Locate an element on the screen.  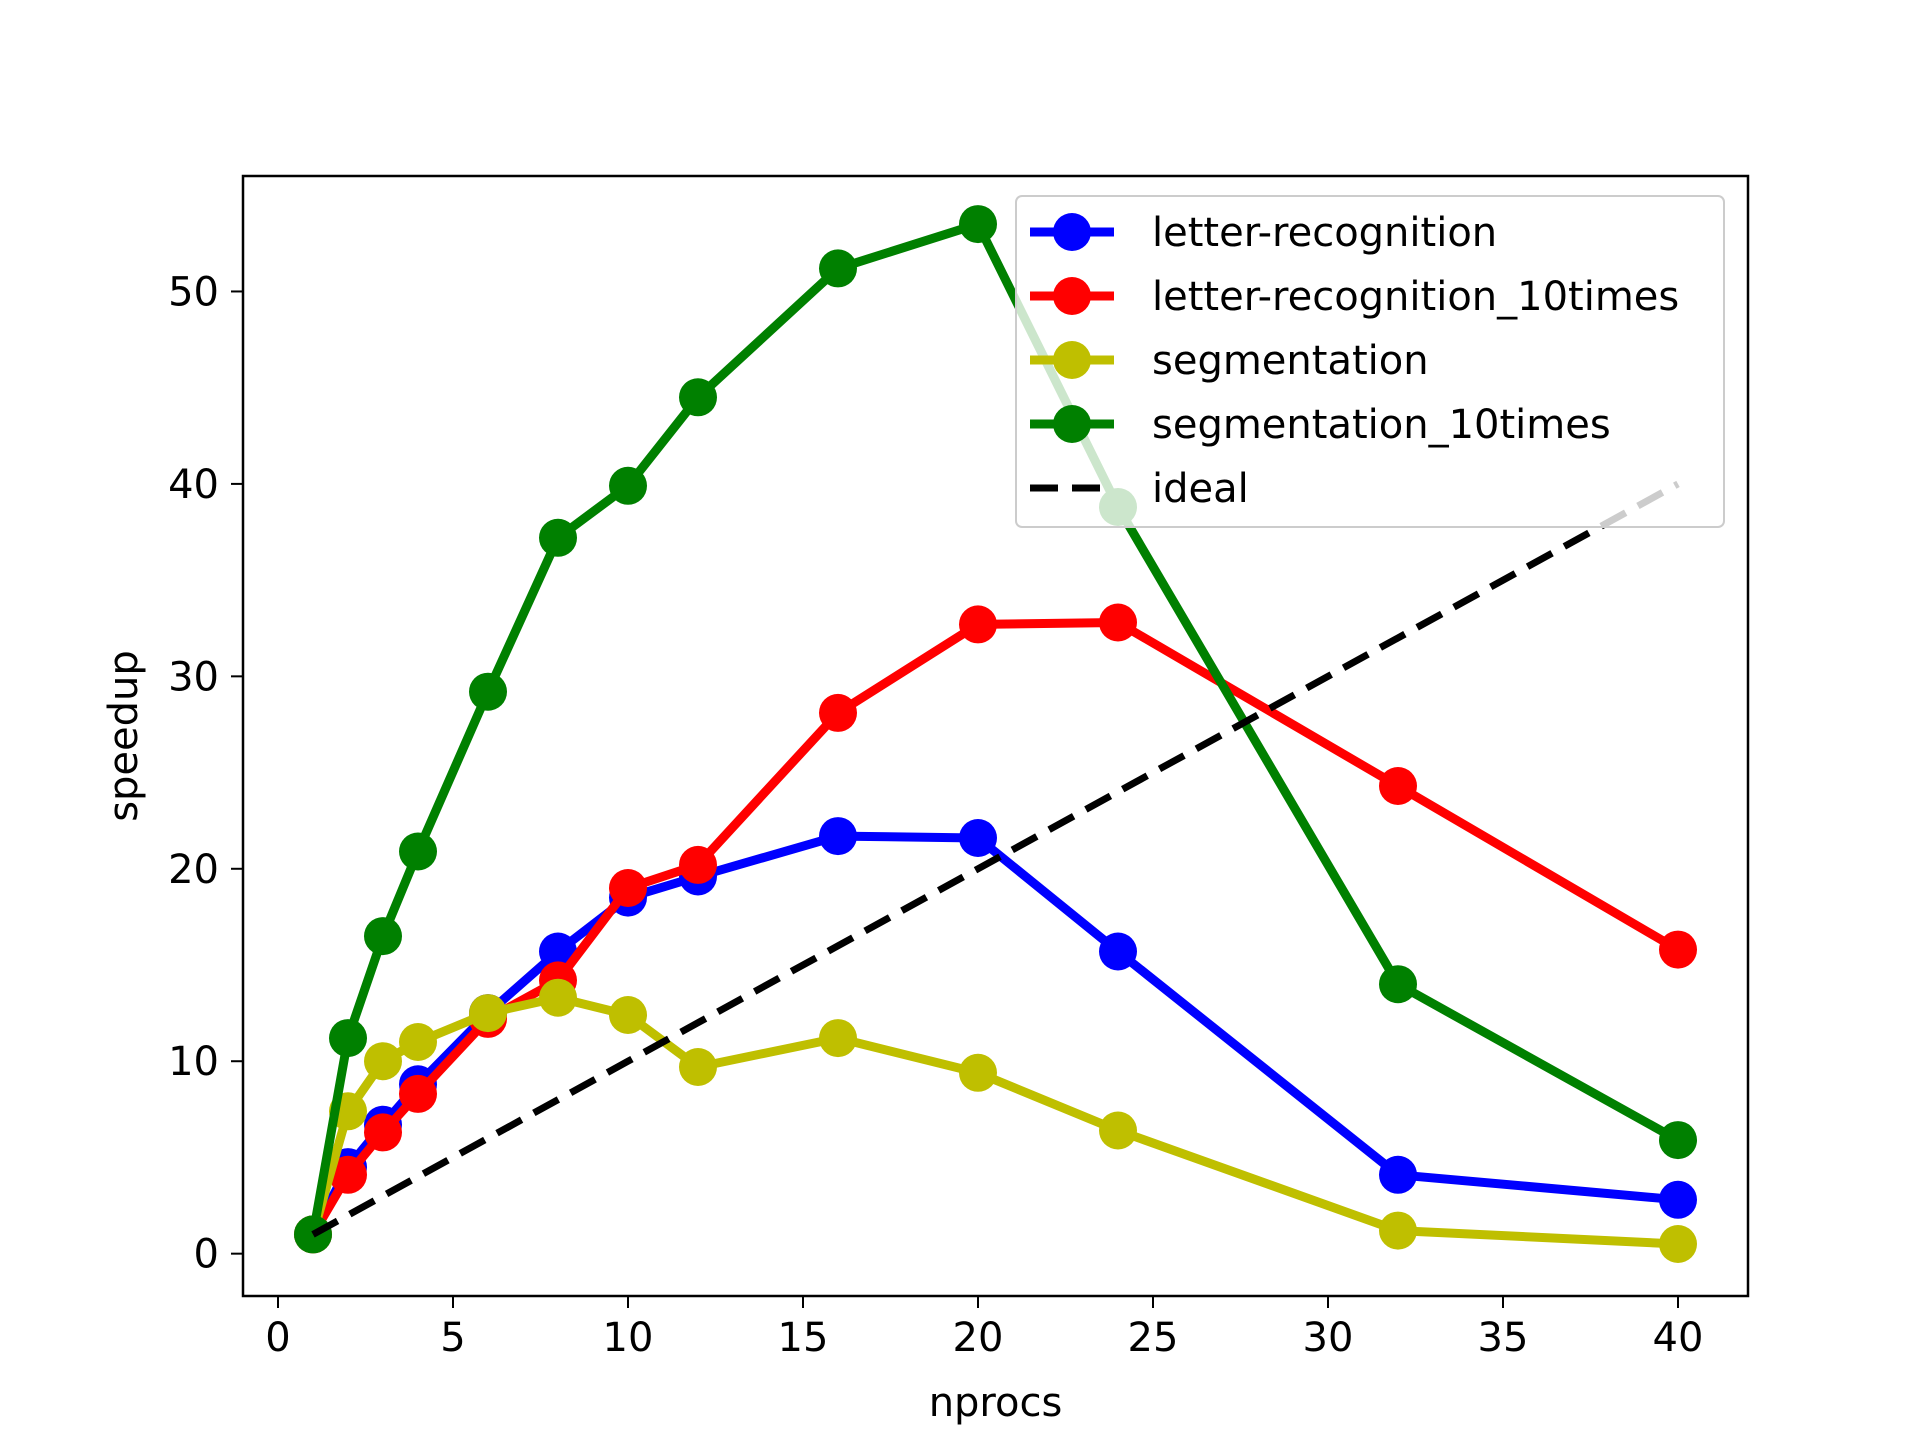
y-axis-ticks: 0 10 20 30 40 50 is located at coordinates (205, 773).